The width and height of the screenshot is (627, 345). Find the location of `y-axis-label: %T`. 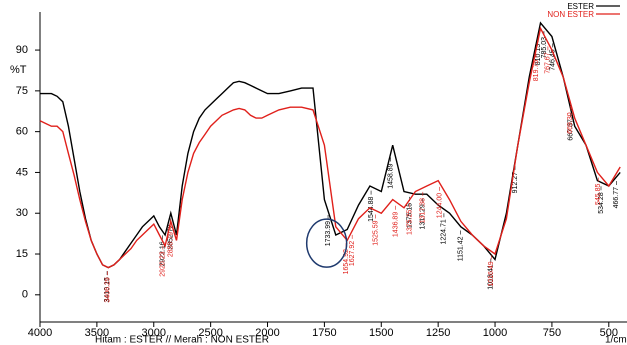

y-axis-label: %T is located at coordinates (18, 70).